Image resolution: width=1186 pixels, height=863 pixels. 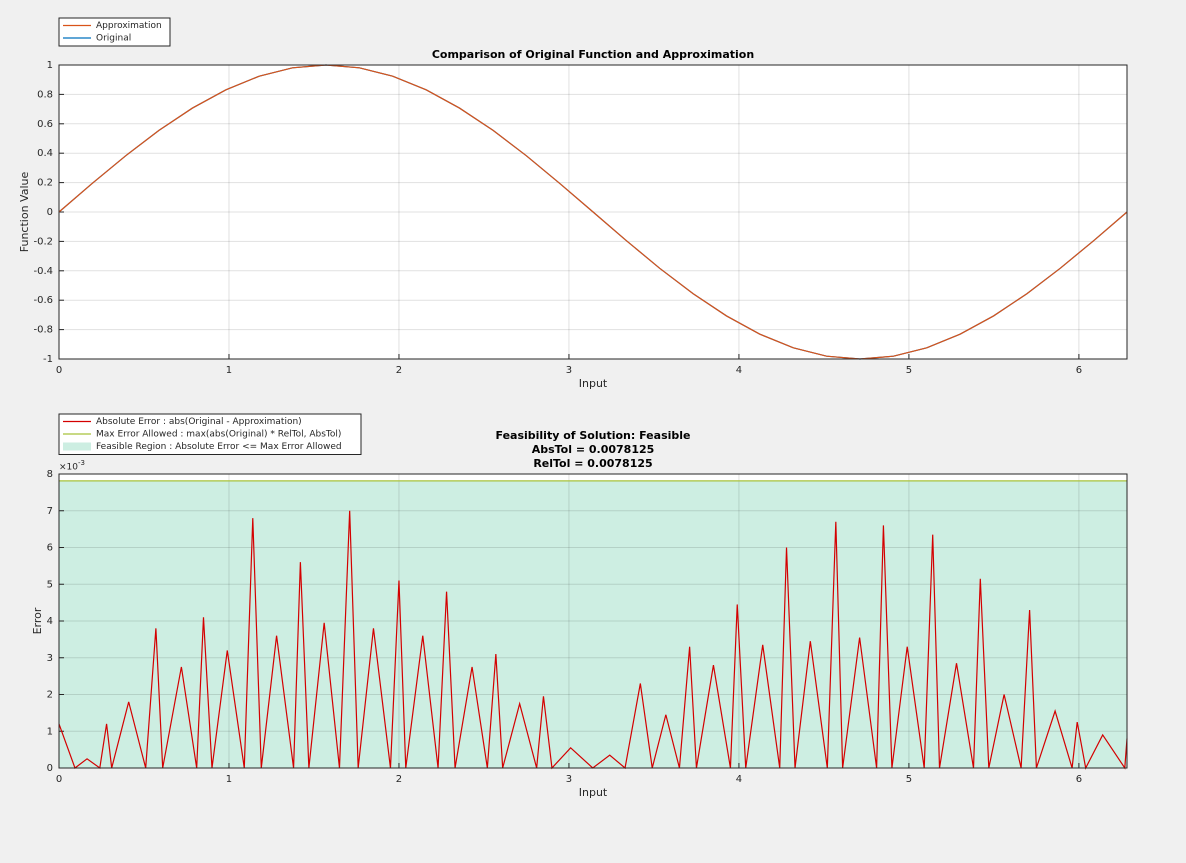 What do you see at coordinates (50, 584) in the screenshot?
I see `y-tick-label: 5` at bounding box center [50, 584].